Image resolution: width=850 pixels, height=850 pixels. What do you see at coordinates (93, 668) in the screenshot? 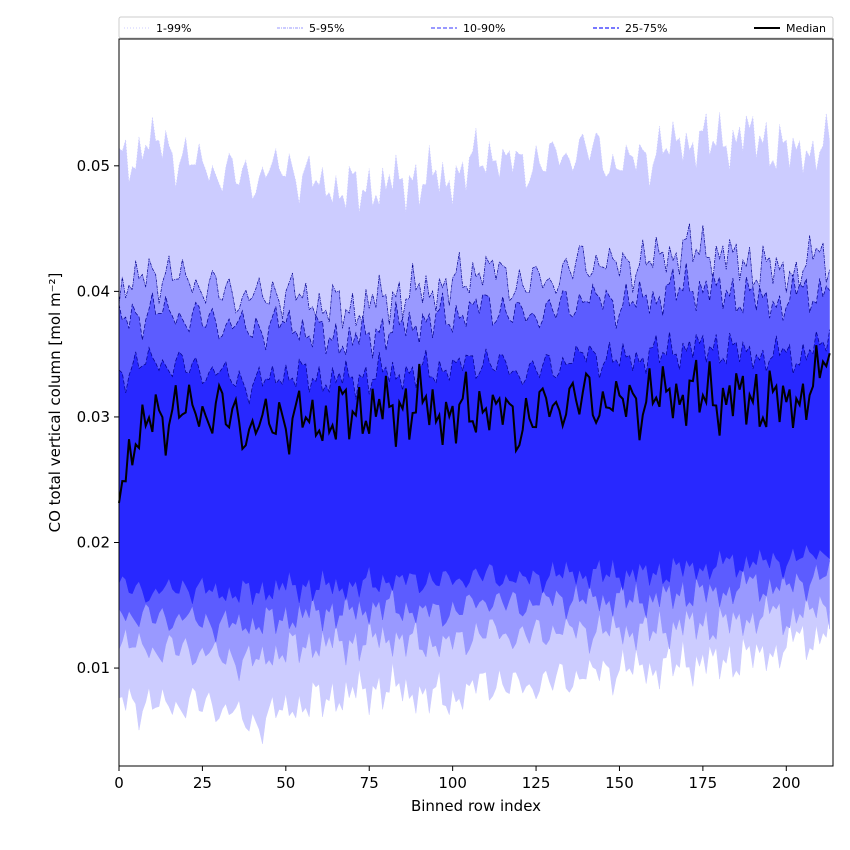
I see `y-tick-label: 0.01` at bounding box center [93, 668].